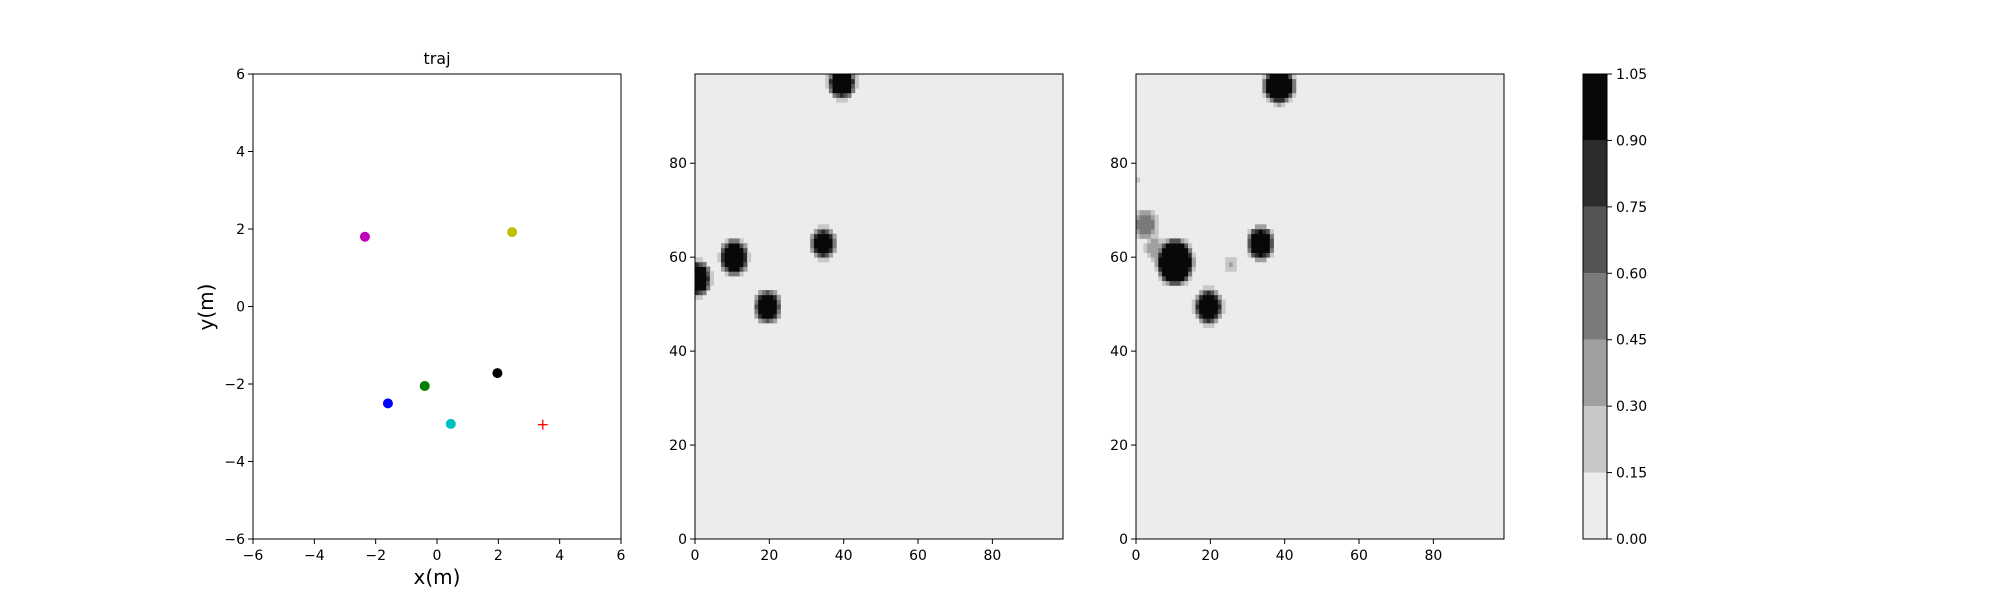  What do you see at coordinates (1119, 352) in the screenshot?
I see `y-tick-label: 40` at bounding box center [1119, 352].